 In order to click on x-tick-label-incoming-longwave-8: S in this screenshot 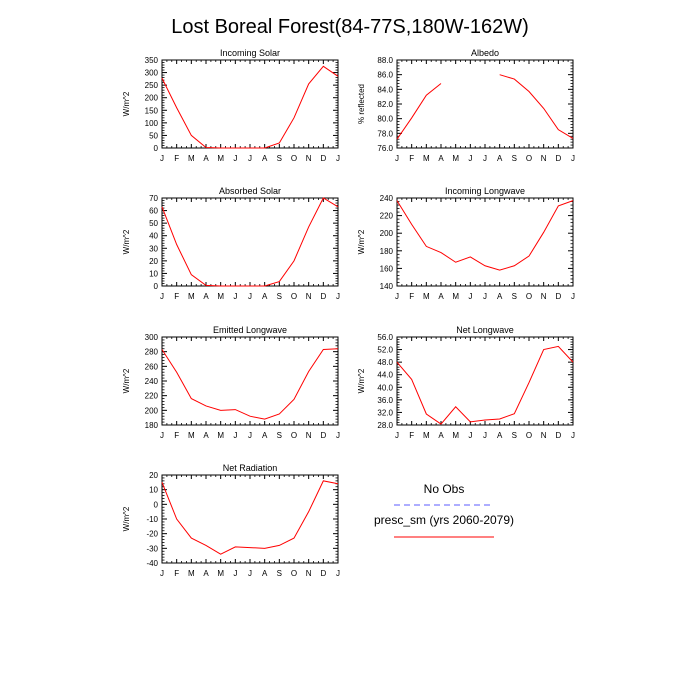, I will do `click(514, 296)`.